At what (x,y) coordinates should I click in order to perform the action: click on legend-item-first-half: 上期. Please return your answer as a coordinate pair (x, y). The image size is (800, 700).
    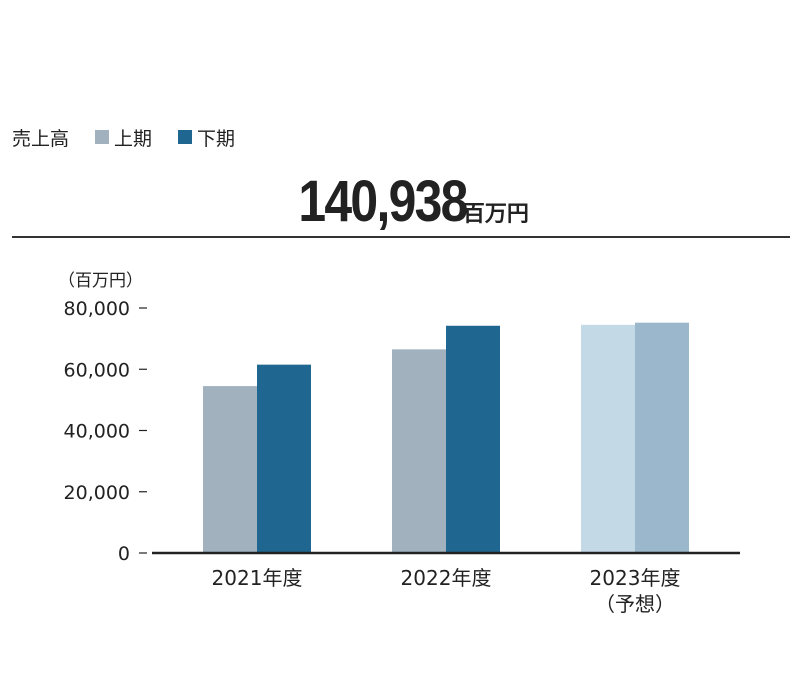
    Looking at the image, I should click on (123, 137).